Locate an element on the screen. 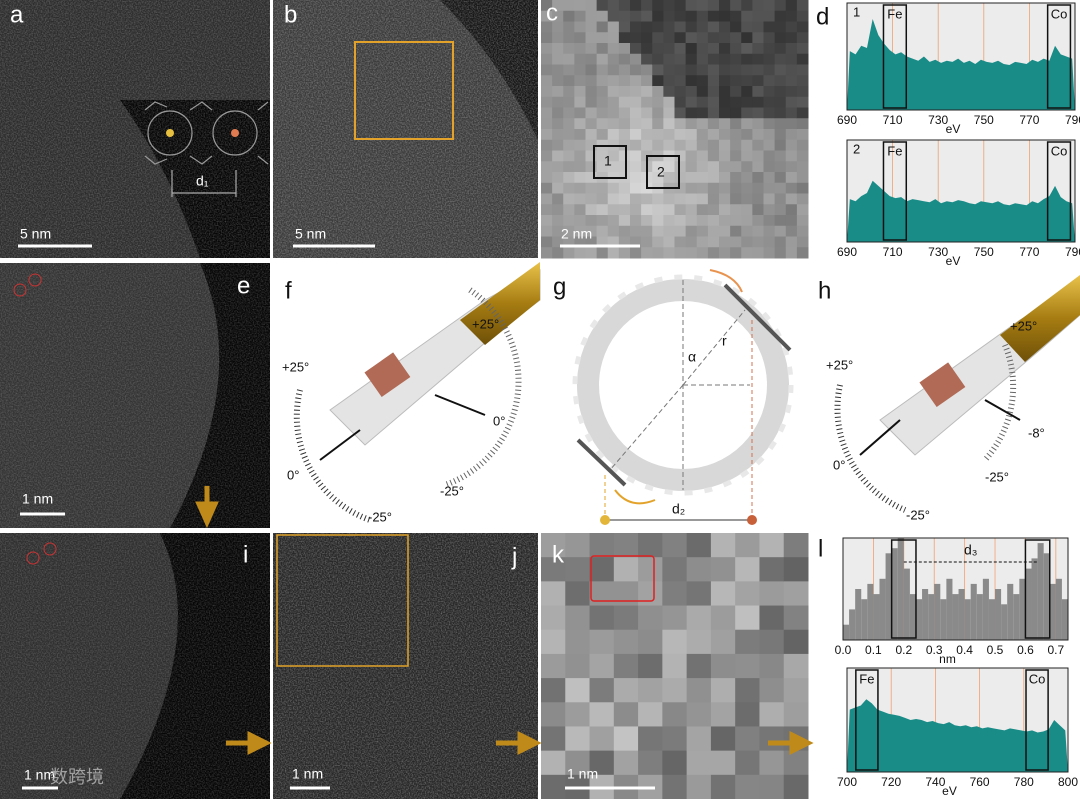 This screenshot has width=1080, height=799. x-tick-label: 710 is located at coordinates (893, 252).